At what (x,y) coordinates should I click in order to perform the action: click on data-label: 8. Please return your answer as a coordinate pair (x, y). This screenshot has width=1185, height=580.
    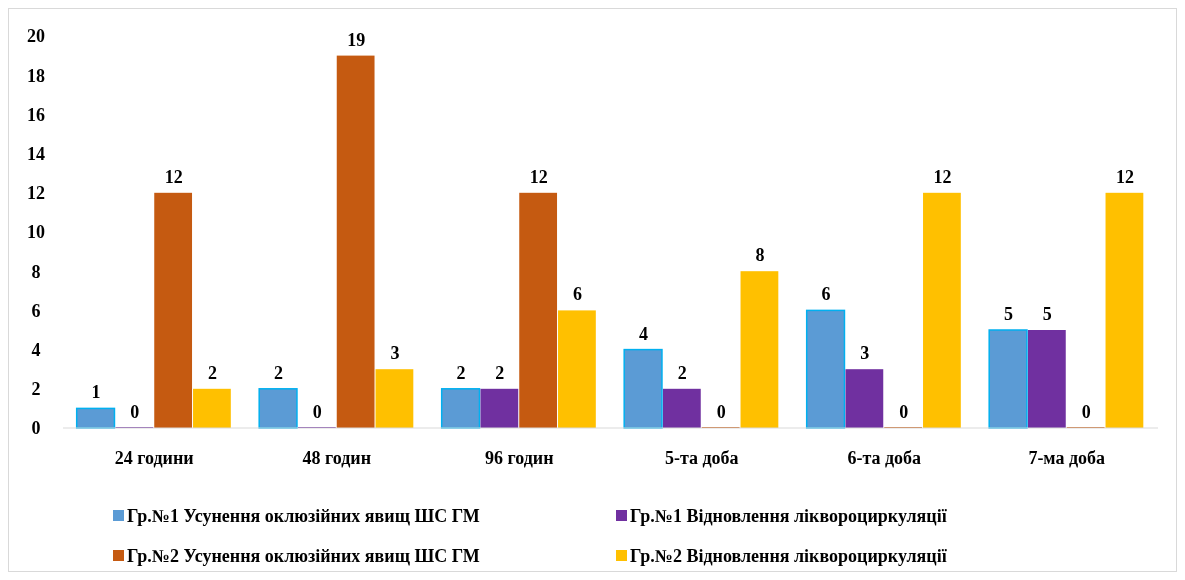
    Looking at the image, I should click on (760, 255).